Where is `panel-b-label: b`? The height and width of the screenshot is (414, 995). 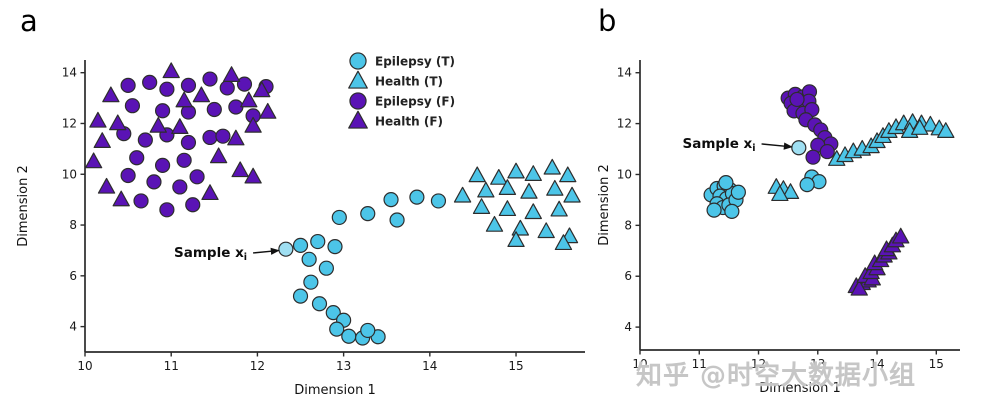
panel-b-label: b is located at coordinates (607, 21).